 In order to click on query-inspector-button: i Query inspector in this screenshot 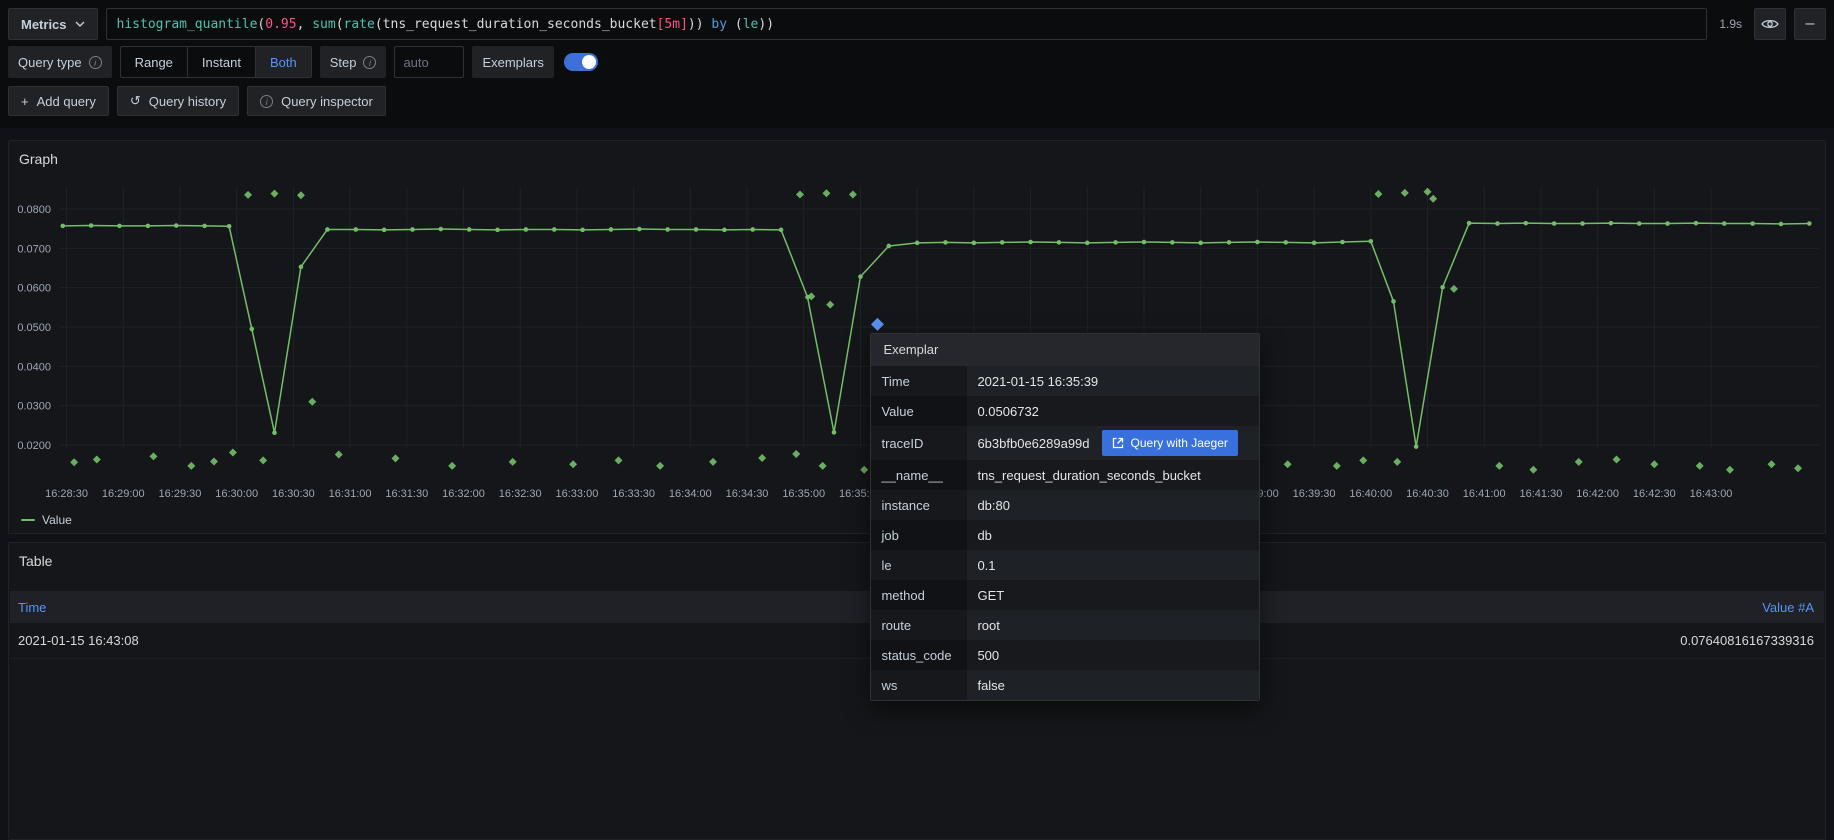, I will do `click(316, 101)`.